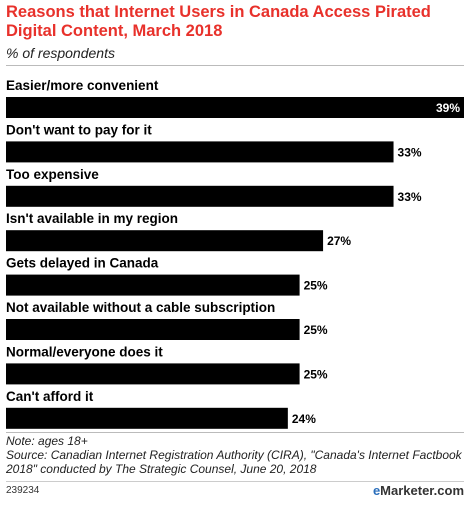 The image size is (470, 512). What do you see at coordinates (47, 441) in the screenshot?
I see `chart-note: Note: ages 18+` at bounding box center [47, 441].